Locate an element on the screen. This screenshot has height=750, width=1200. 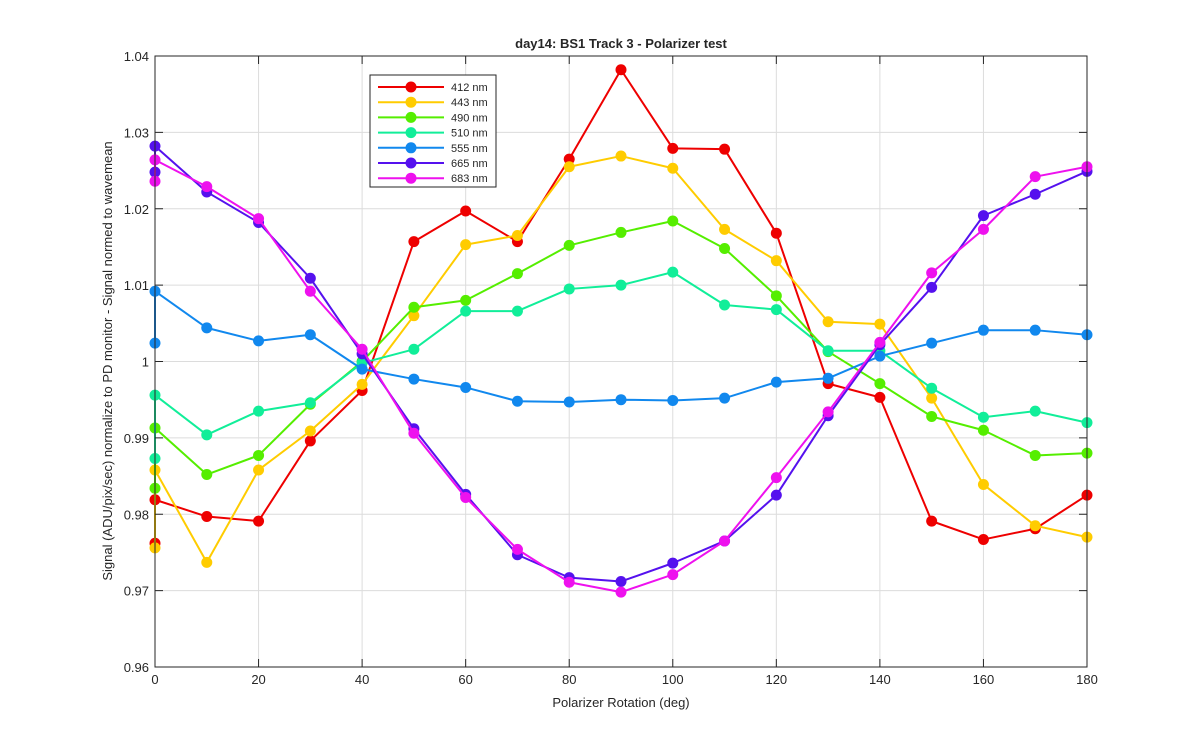
legend-label: 490 nm is located at coordinates (469, 118).